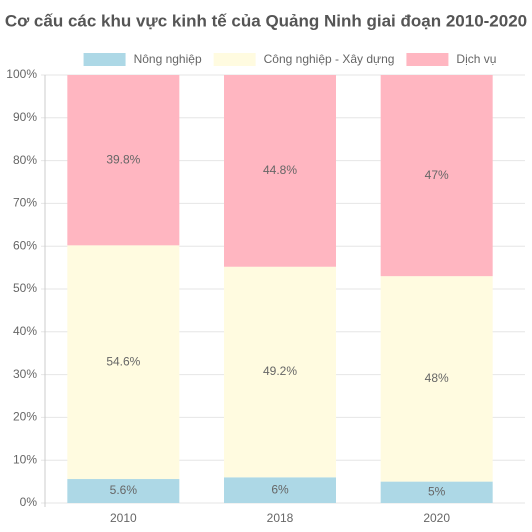 This screenshot has height=532, width=532. What do you see at coordinates (168, 59) in the screenshot?
I see `legend-label: Nông nghiệp` at bounding box center [168, 59].